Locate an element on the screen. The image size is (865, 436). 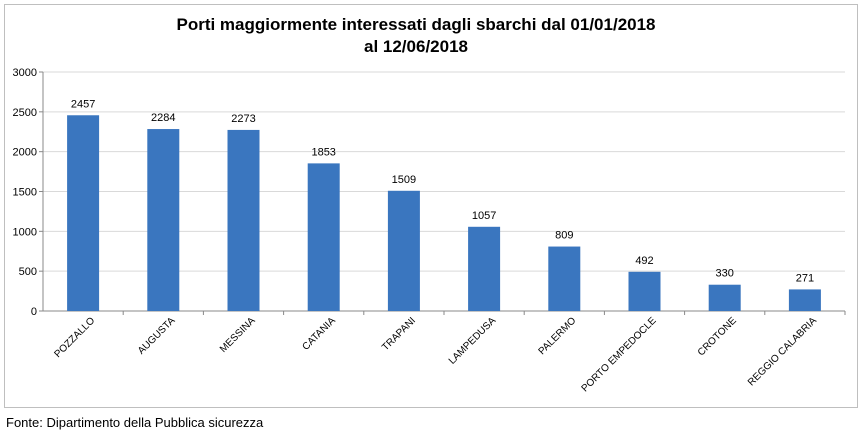
data-label: 492 is located at coordinates (644, 261).